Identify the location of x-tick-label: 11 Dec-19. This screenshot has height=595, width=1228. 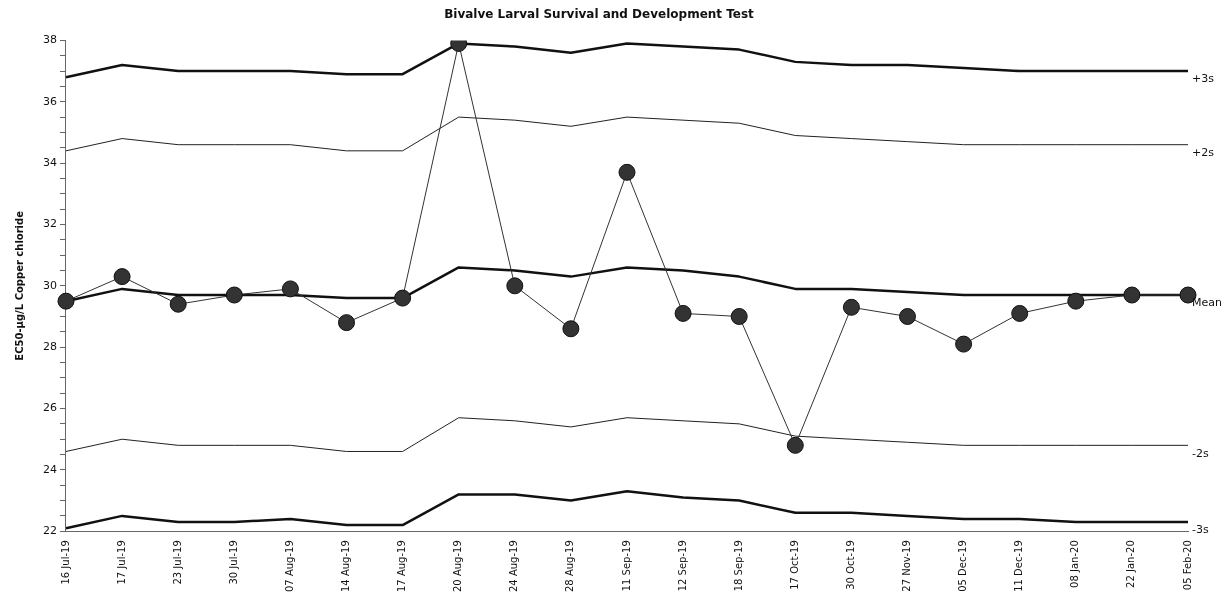
(1019, 566).